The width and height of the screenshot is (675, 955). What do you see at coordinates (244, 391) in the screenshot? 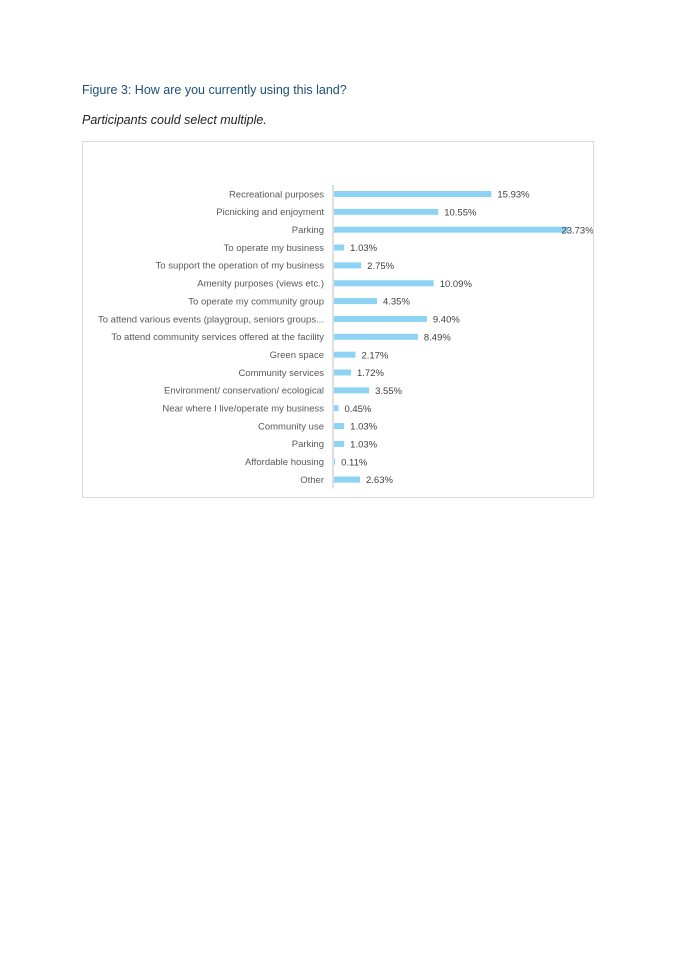
I see `category-label: Environment/ conservation/ ecological` at bounding box center [244, 391].